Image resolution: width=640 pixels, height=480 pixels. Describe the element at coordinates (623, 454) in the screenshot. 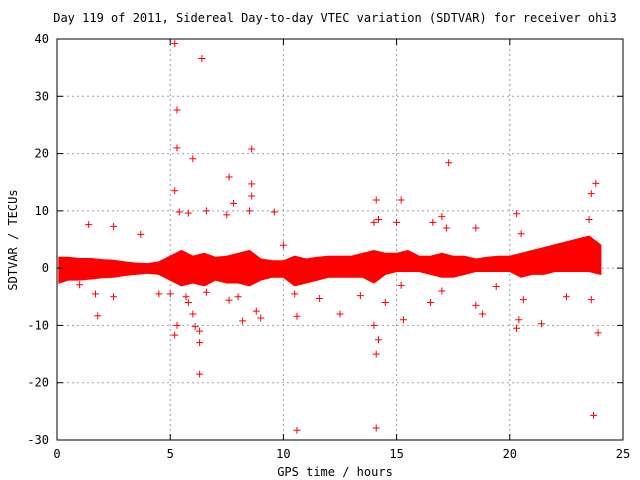

I see `x-tick-label: 25` at that location.